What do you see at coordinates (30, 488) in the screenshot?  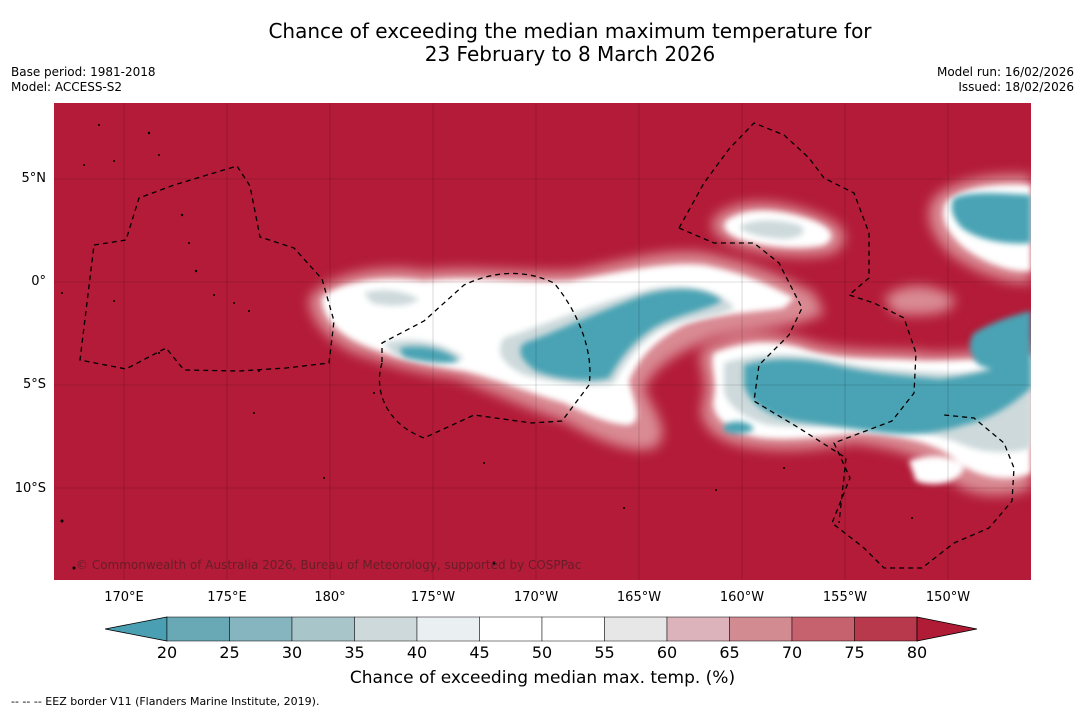 I see `lat-label-10s: 10°S` at bounding box center [30, 488].